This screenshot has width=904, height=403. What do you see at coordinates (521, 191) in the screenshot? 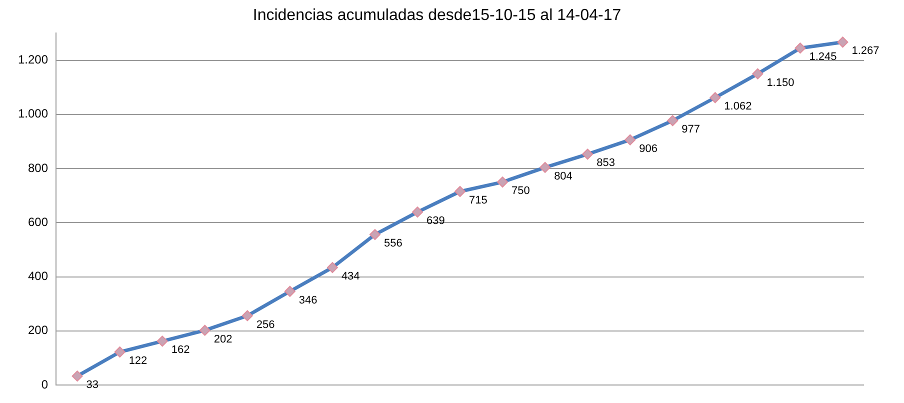
I see `data-label: 750` at bounding box center [521, 191].